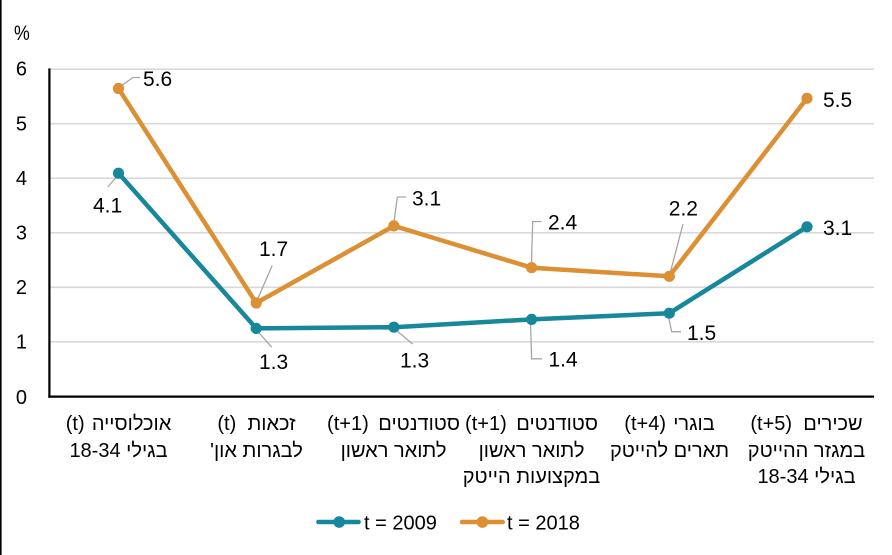 Image resolution: width=892 pixels, height=555 pixels. What do you see at coordinates (21, 179) in the screenshot?
I see `svg-text: 4` at bounding box center [21, 179].